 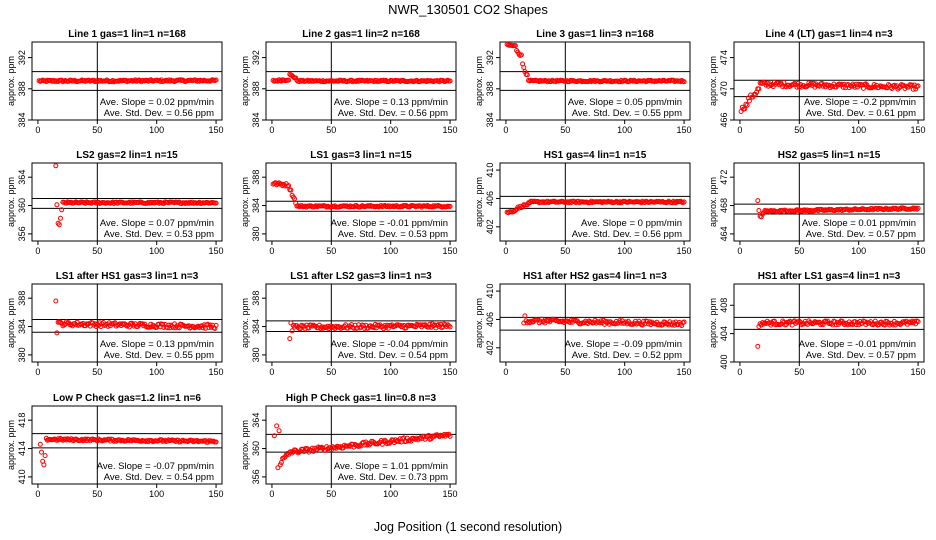 I want to click on y-tick-label: 470, so click(x=724, y=88).